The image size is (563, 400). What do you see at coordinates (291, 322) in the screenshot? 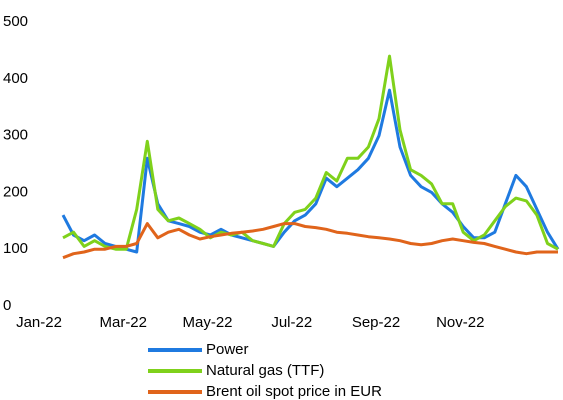
I see `x-tick-label: Jul-22` at bounding box center [291, 322].